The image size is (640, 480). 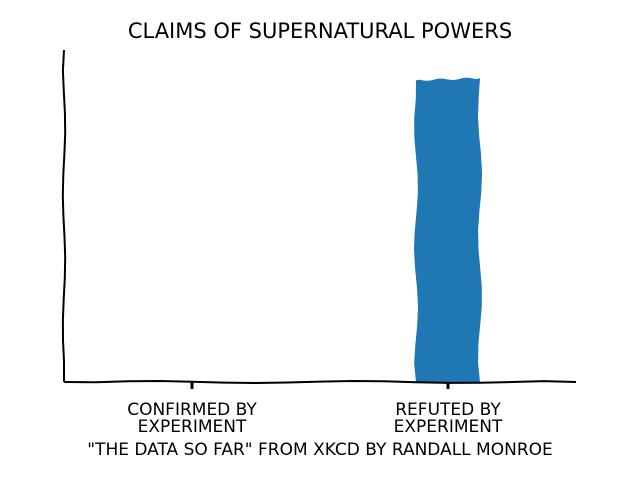 I want to click on bars-group, so click(x=448, y=229).